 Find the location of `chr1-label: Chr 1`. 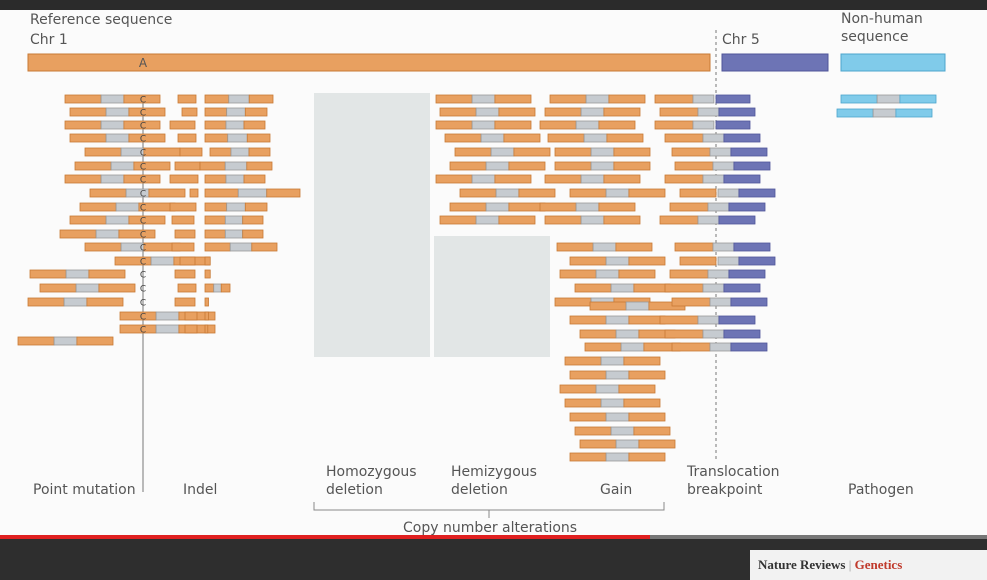

chr1-label: Chr 1 is located at coordinates (49, 40).